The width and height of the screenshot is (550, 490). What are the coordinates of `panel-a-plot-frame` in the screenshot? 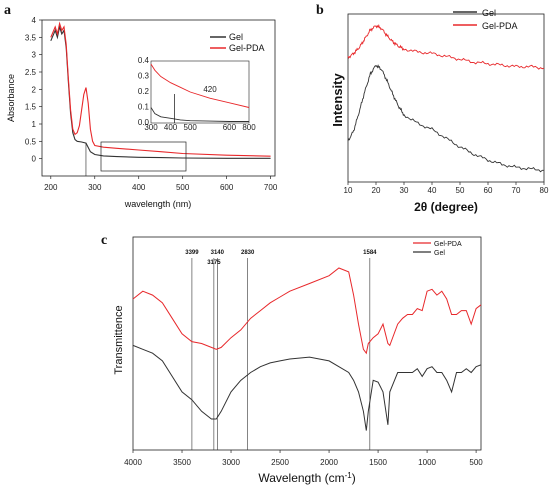 It's located at (158, 98).